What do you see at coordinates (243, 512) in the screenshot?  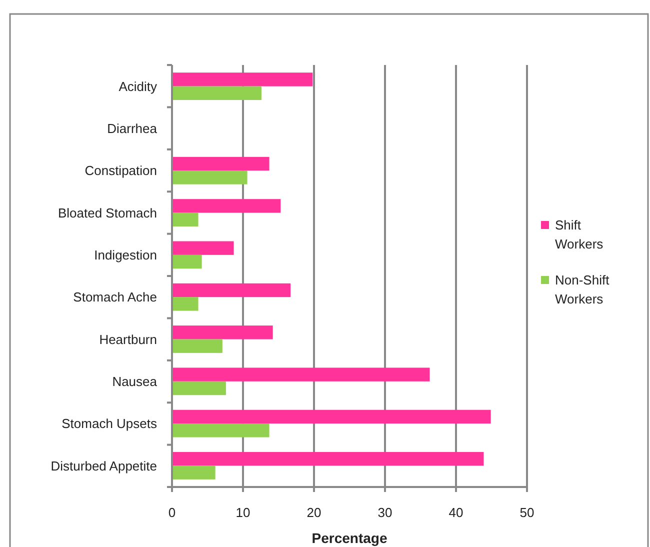 I see `x-tick-label: 10` at bounding box center [243, 512].